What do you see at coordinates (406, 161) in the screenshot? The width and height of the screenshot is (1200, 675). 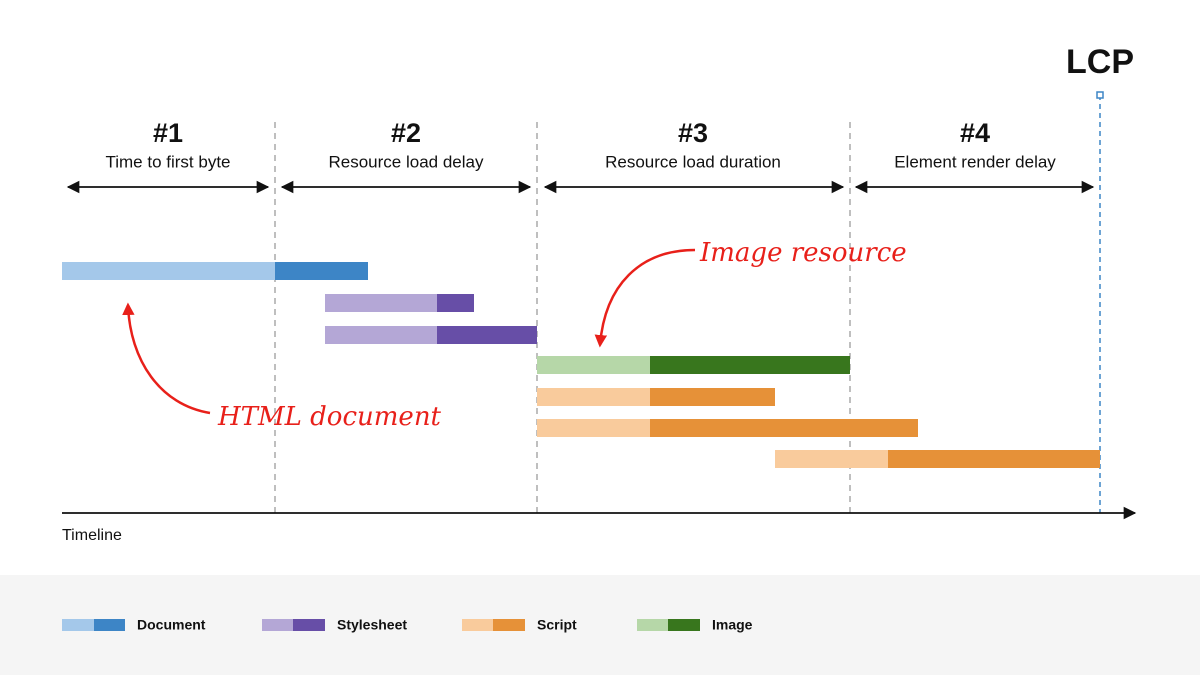 I see `phase-label: Resource load delay` at bounding box center [406, 161].